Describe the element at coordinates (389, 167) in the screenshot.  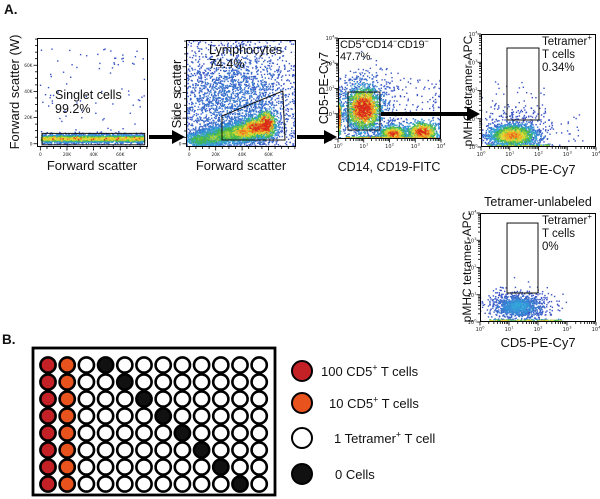
I see `x-axis-label-cd5: CD14, CD19-FITC` at that location.